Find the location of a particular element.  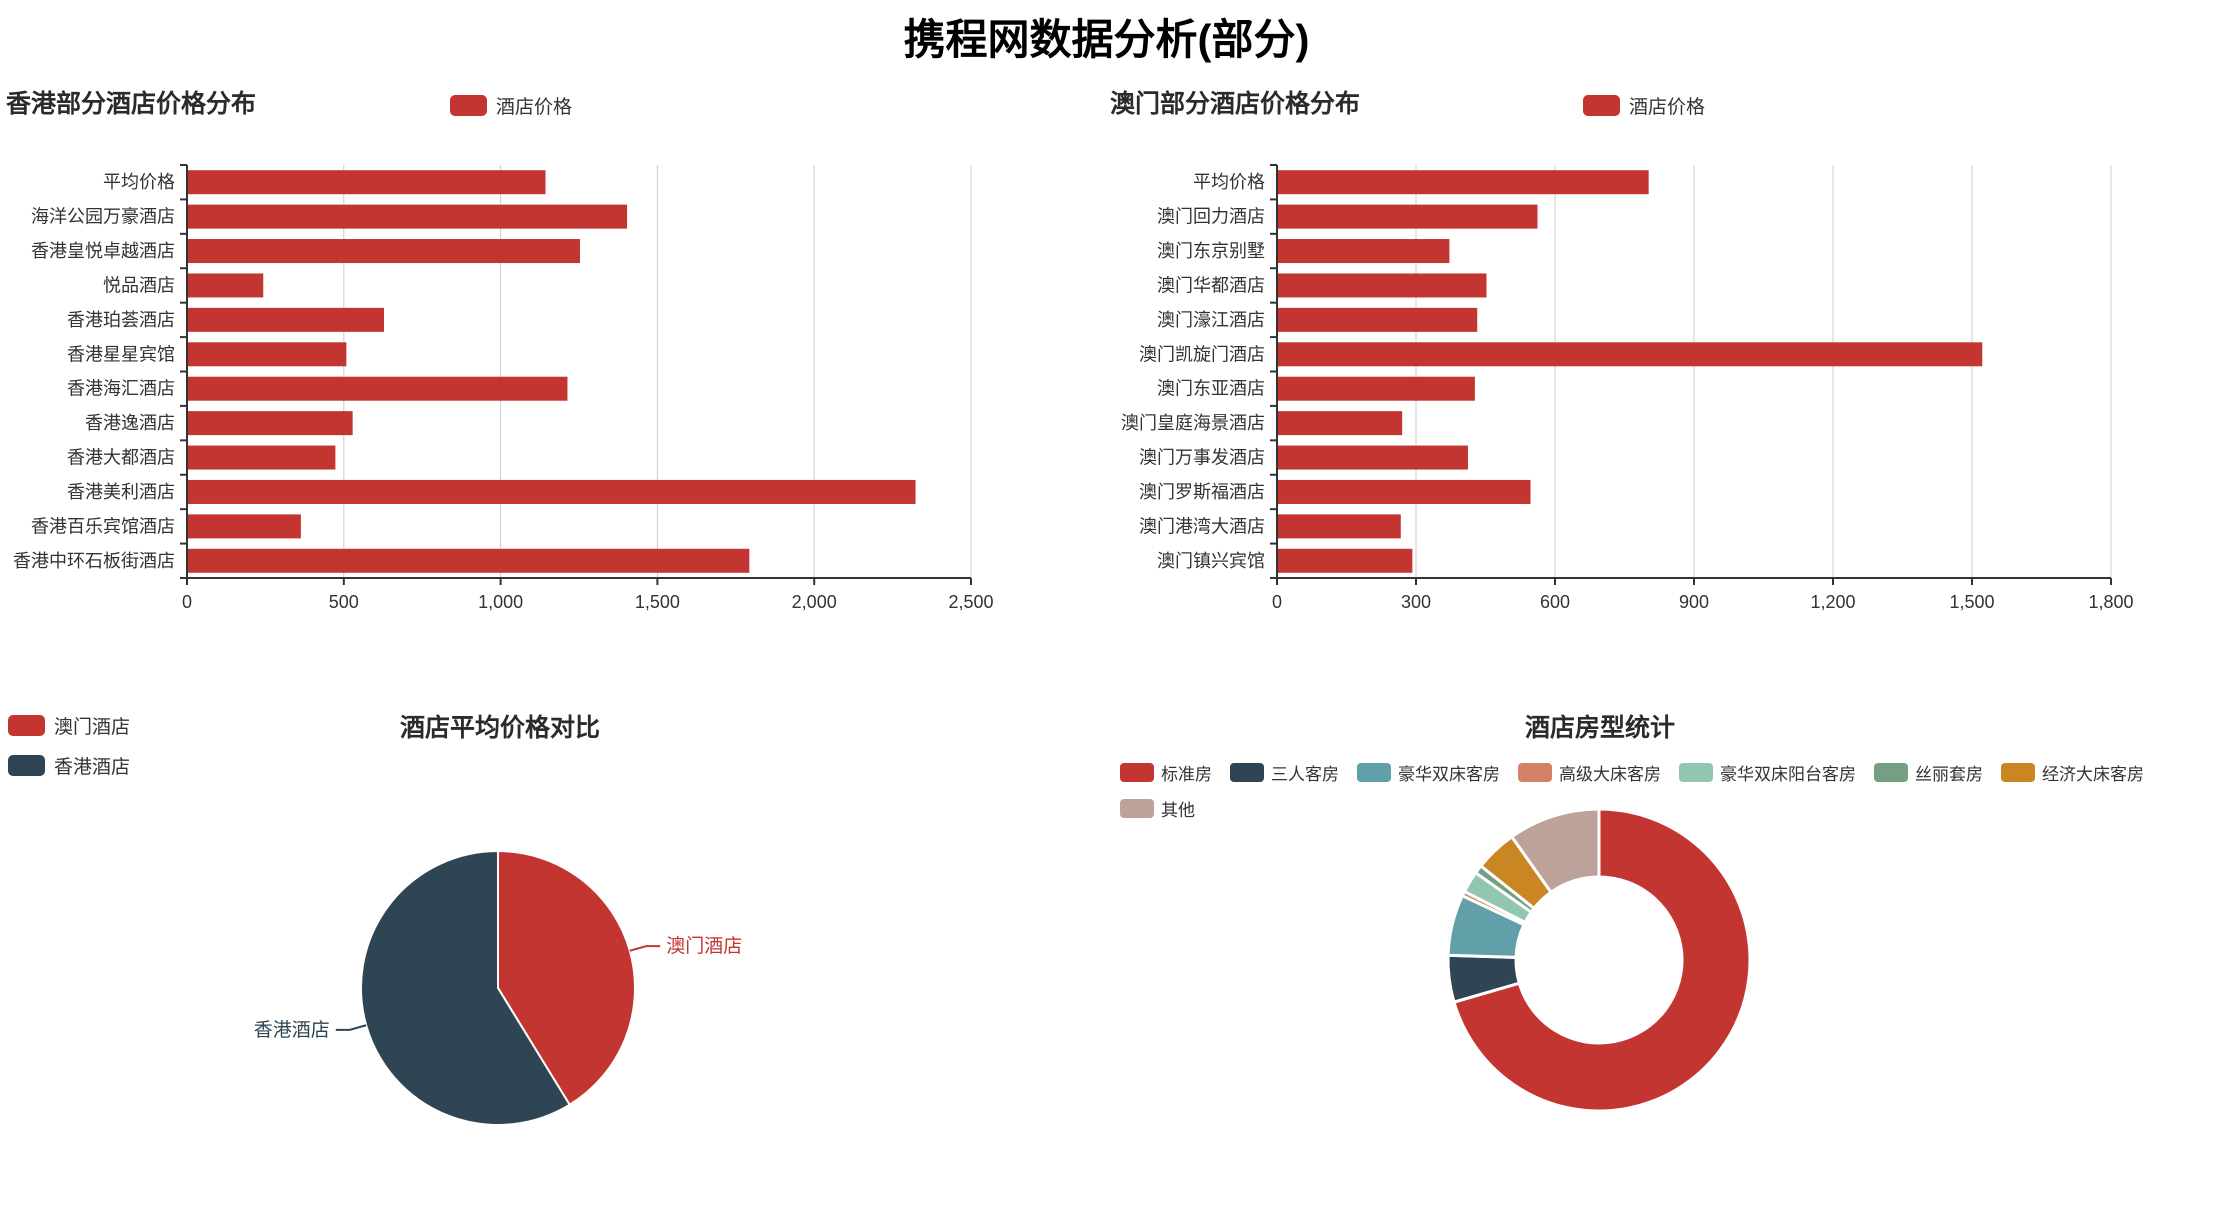

legend-item: 豪华双床阳台客房 is located at coordinates (1767, 772).